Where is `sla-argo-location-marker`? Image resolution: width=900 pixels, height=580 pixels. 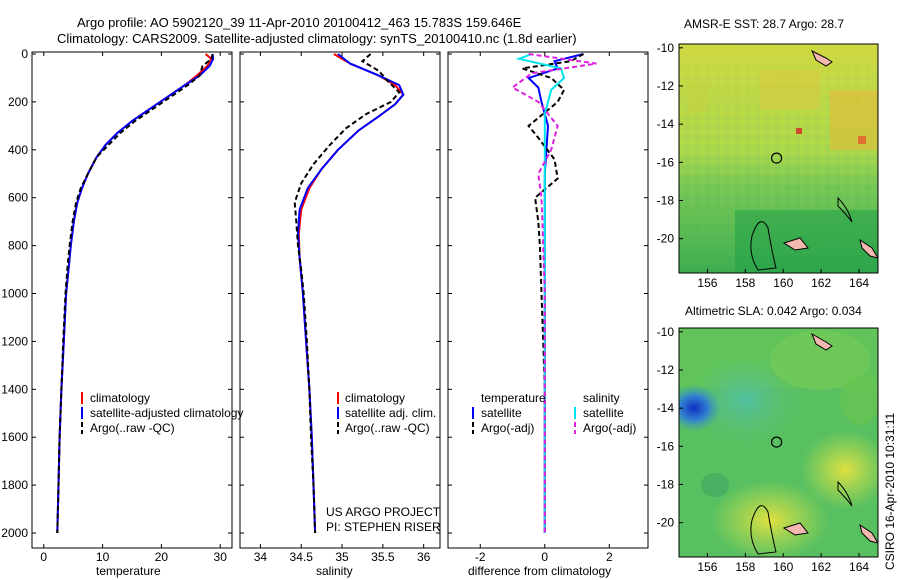
sla-argo-location-marker is located at coordinates (776, 442).